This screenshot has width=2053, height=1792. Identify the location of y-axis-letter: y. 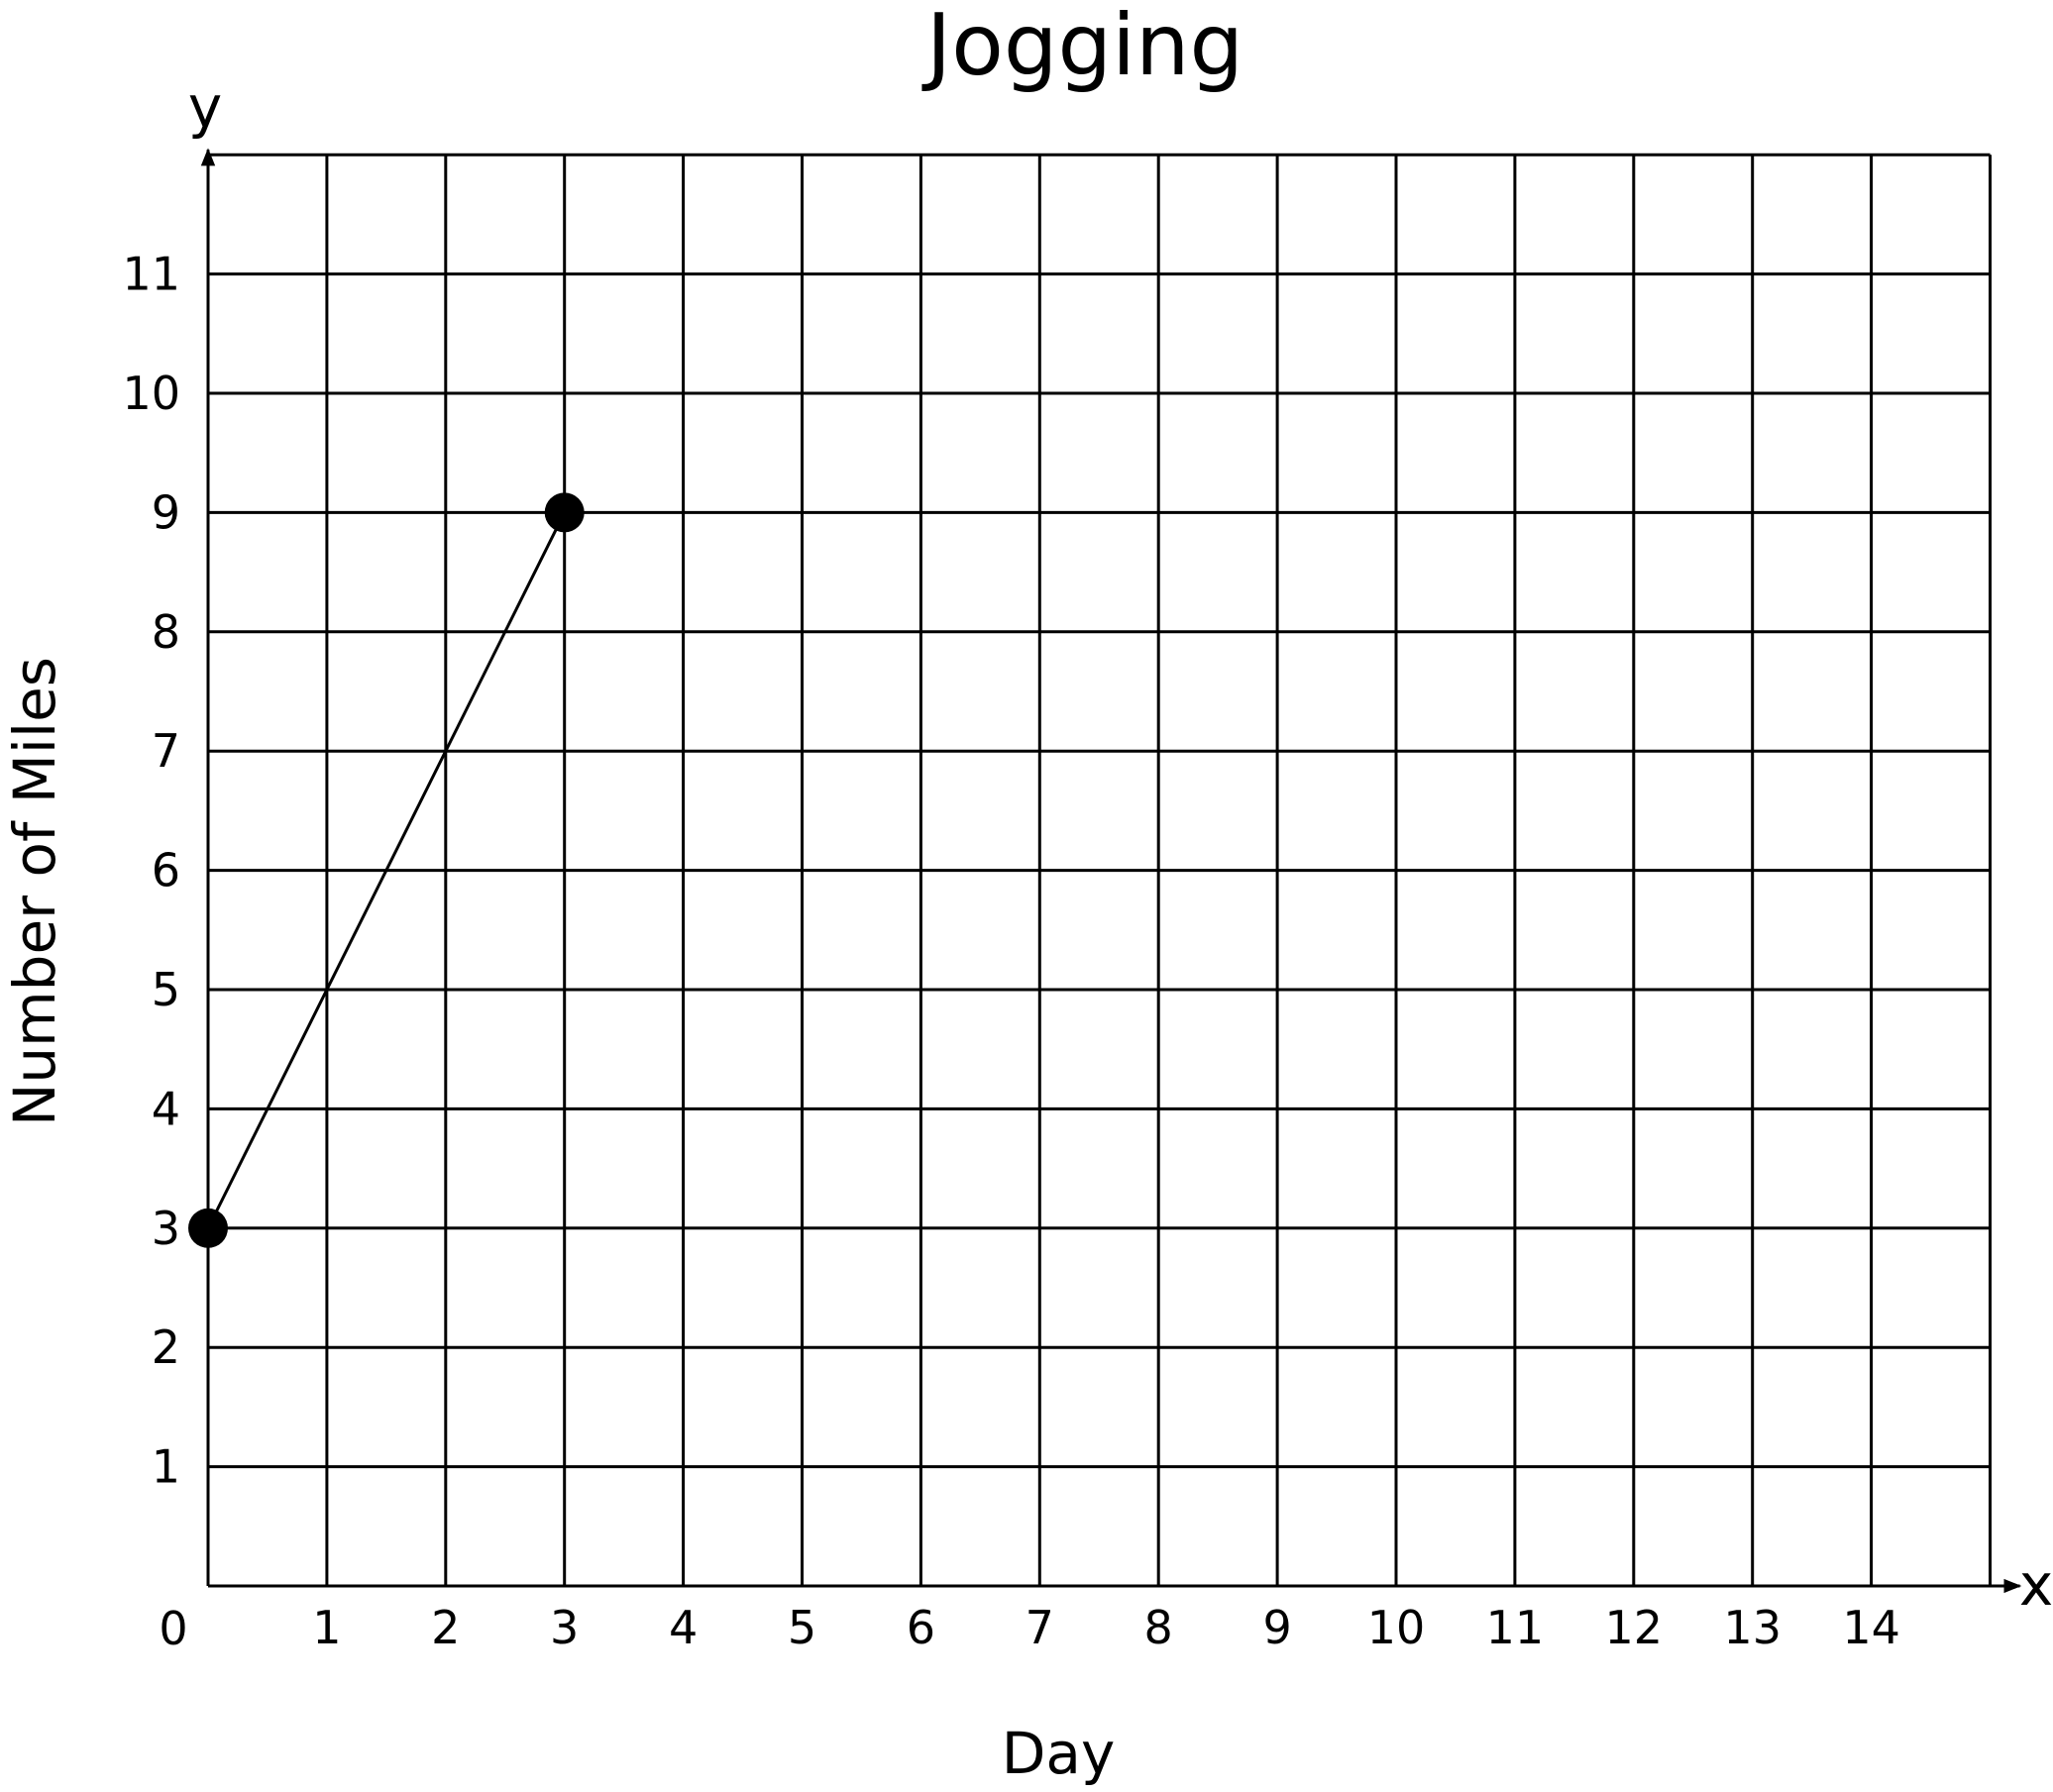
(205, 107).